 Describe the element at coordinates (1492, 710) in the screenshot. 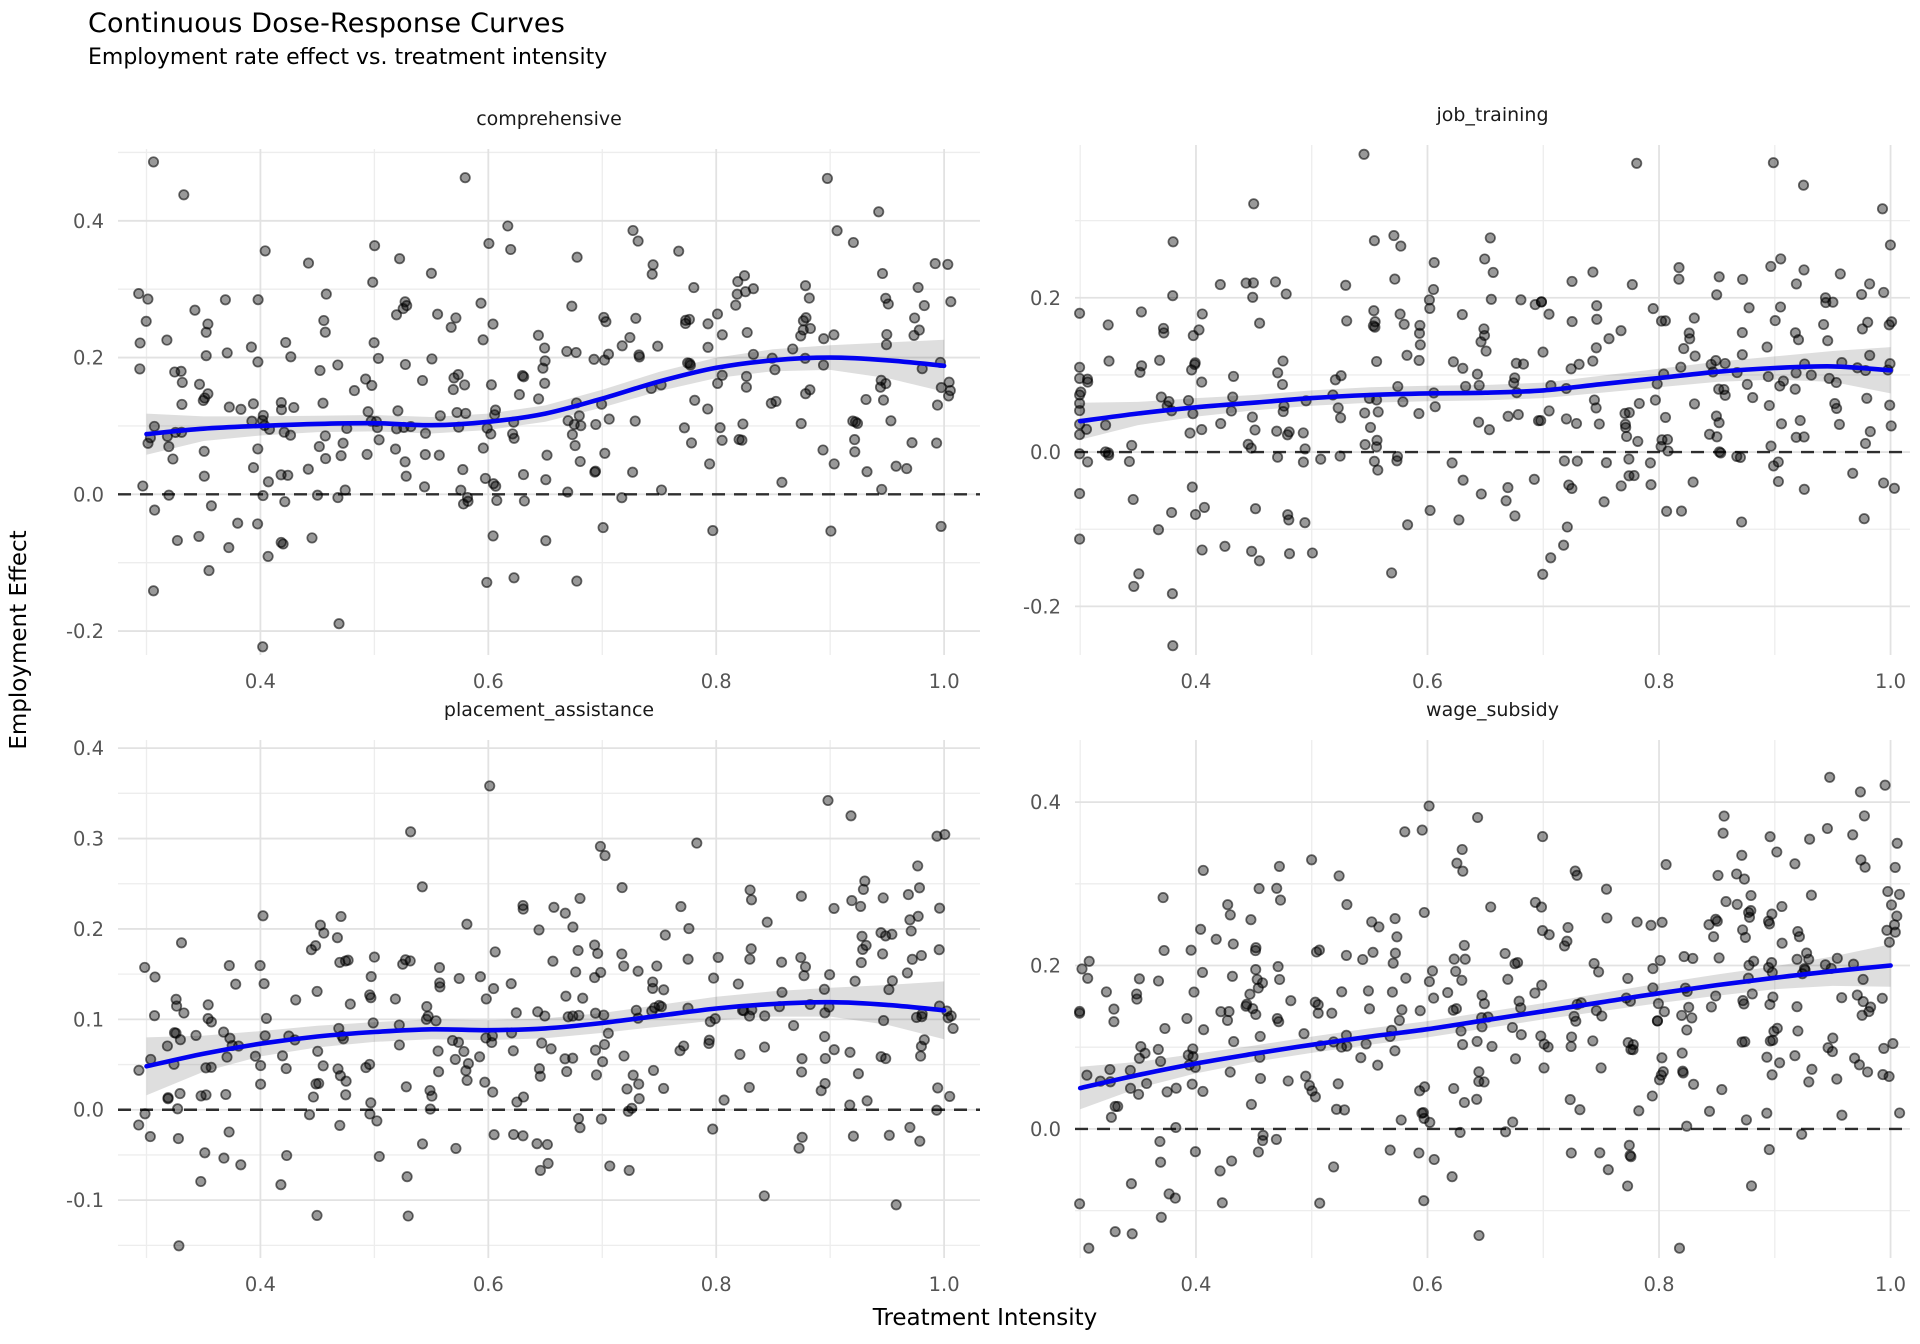

I see `facet-title: wage_subsidy` at that location.